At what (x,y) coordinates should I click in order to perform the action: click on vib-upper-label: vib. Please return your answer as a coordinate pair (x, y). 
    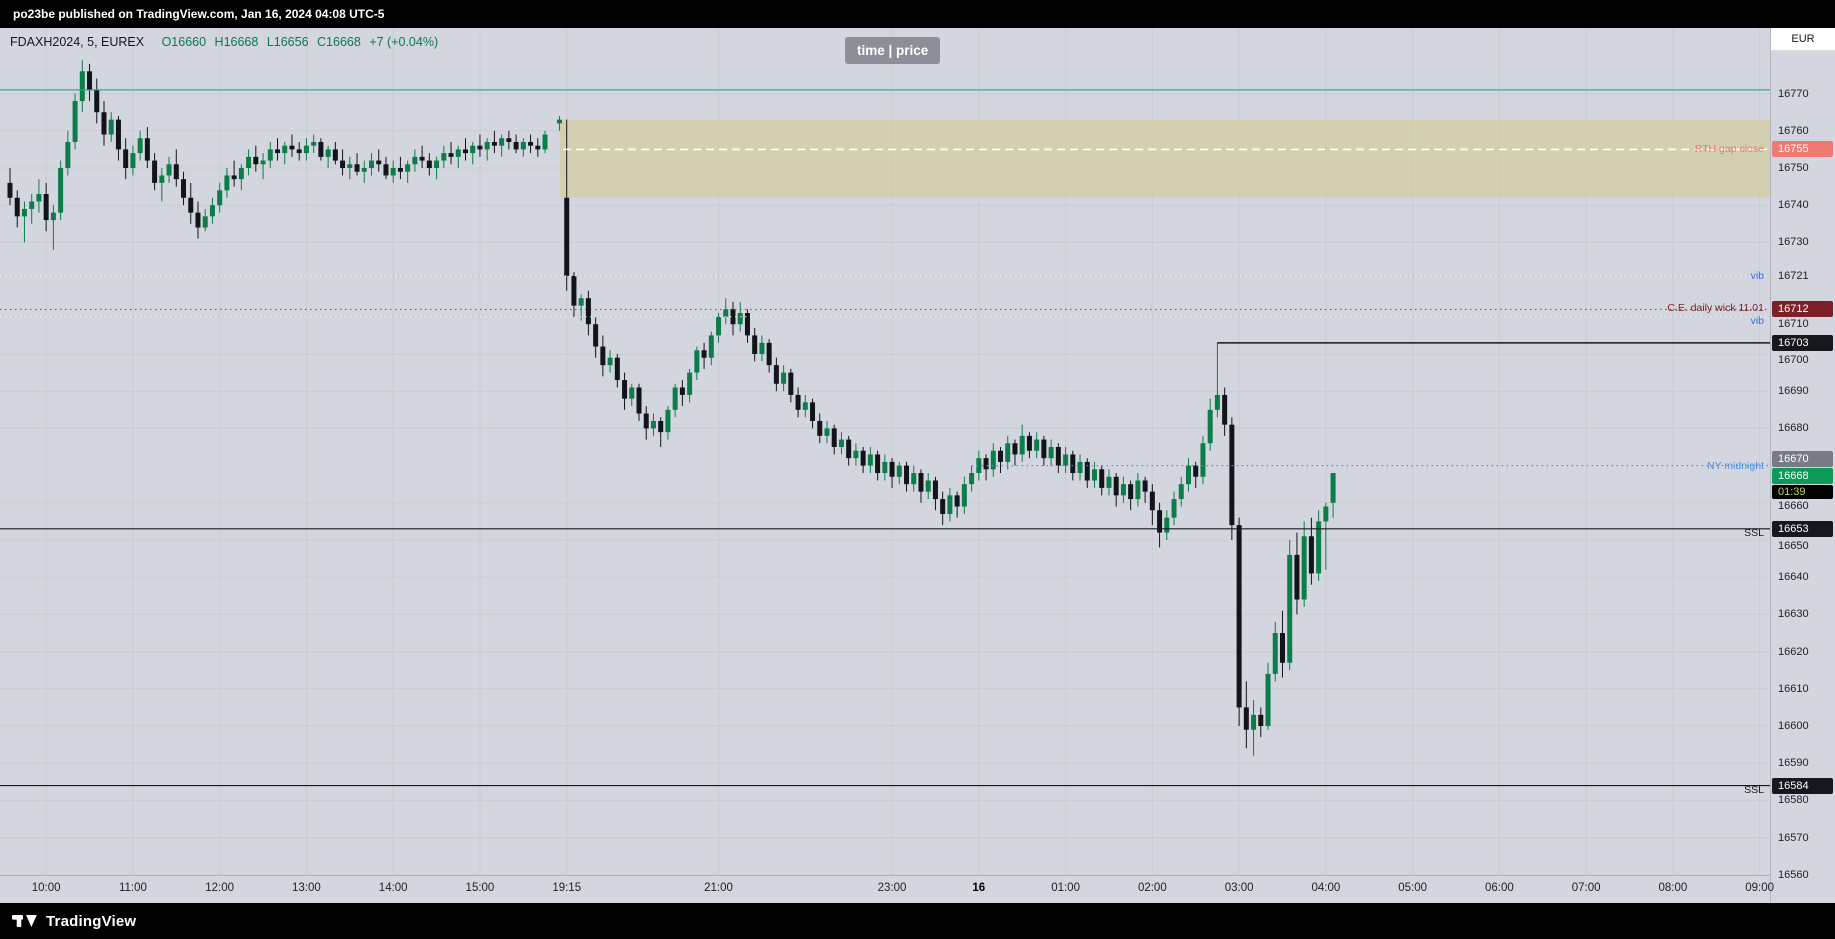
    Looking at the image, I should click on (1757, 275).